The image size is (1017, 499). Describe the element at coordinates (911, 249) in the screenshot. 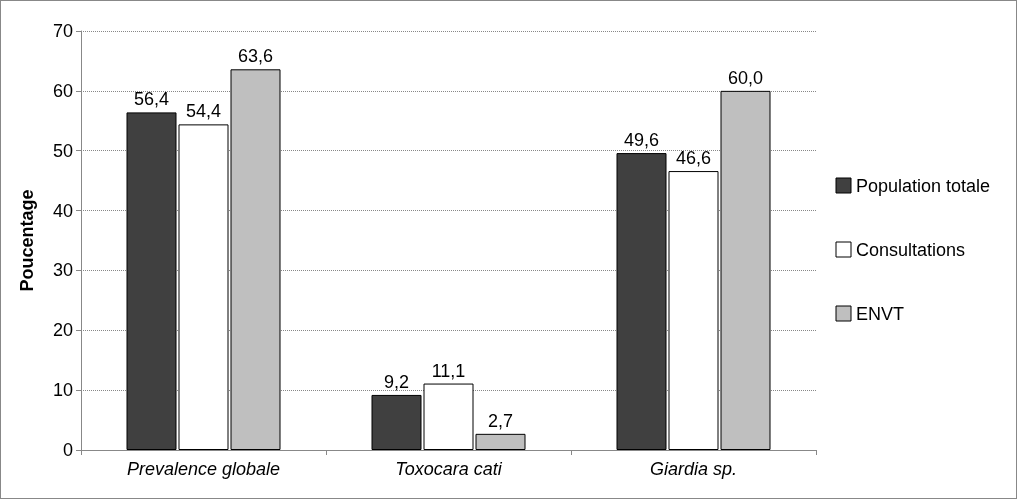

I see `legend-label: Consultations` at that location.